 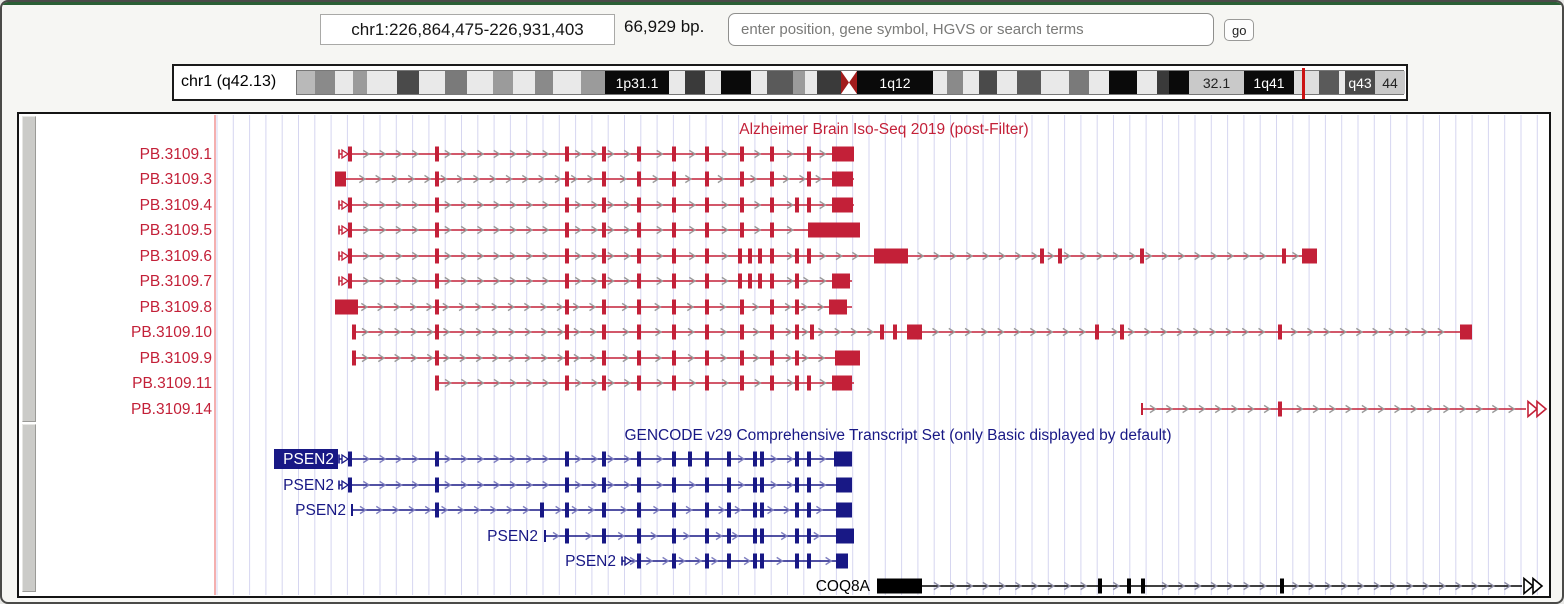 What do you see at coordinates (971, 29) in the screenshot?
I see `search-input` at bounding box center [971, 29].